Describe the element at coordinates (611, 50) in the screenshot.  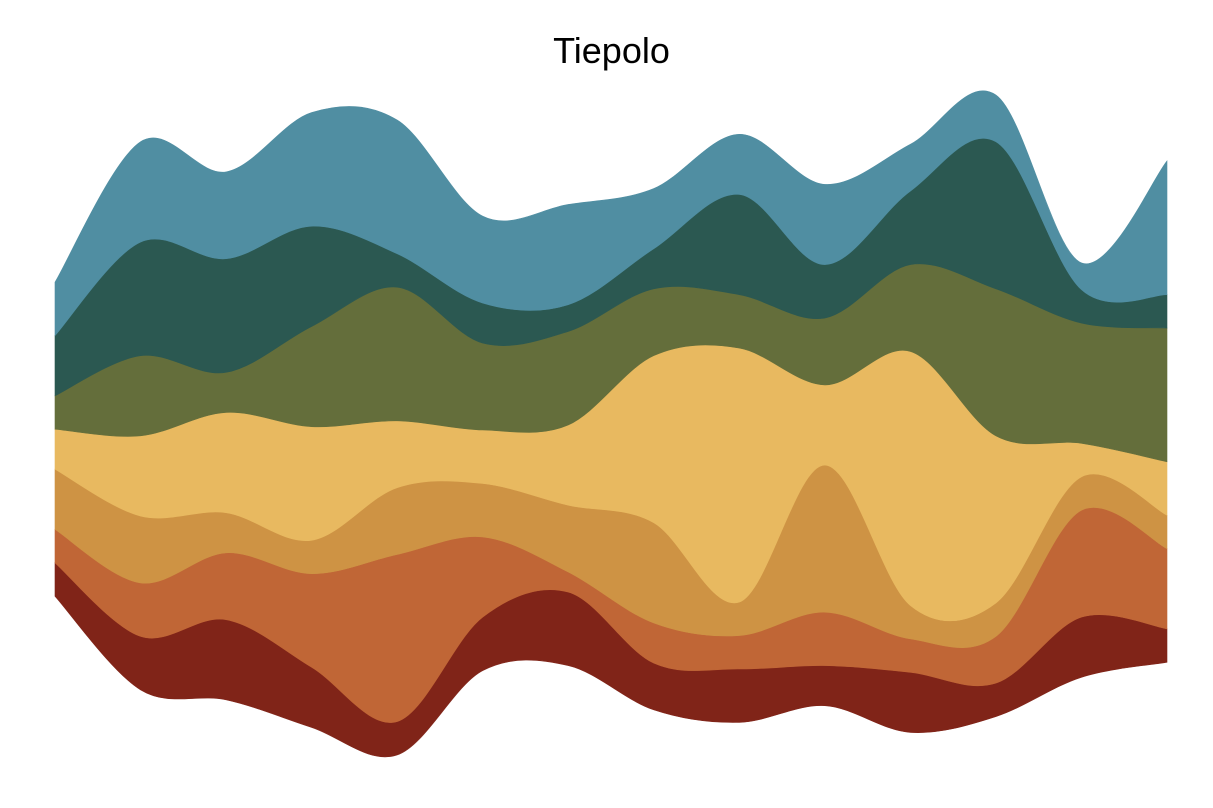
I see `chart-title: Tiepolo` at that location.